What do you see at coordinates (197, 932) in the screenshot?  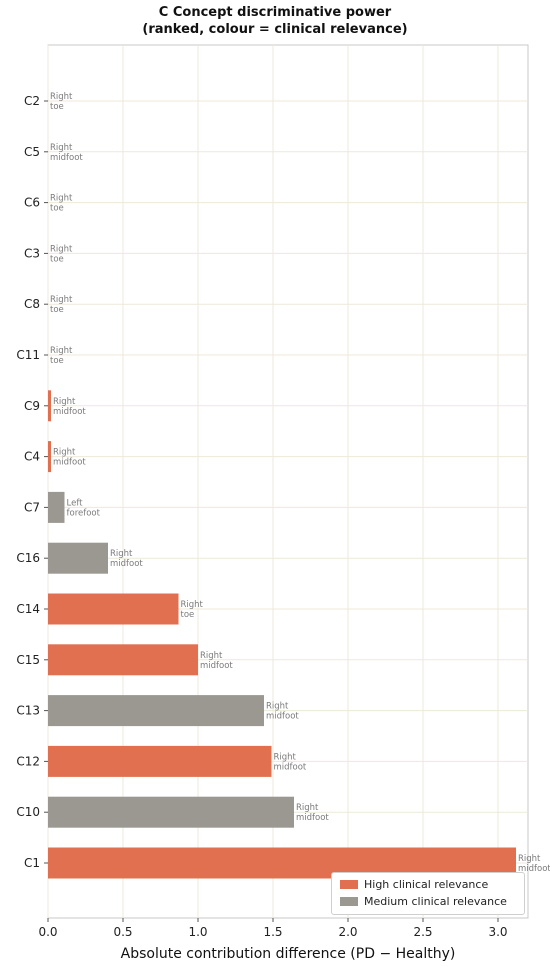 I see `x-tick-label: 1.0` at bounding box center [197, 932].